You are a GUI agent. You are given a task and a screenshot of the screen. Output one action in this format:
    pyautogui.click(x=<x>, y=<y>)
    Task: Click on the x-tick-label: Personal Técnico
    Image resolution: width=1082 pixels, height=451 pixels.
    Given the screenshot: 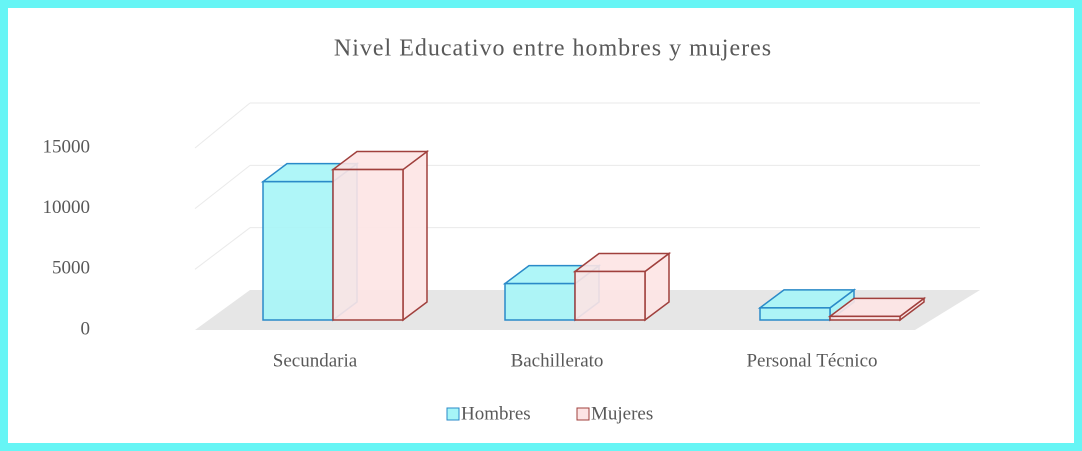 What is the action you would take?
    pyautogui.click(x=811, y=360)
    